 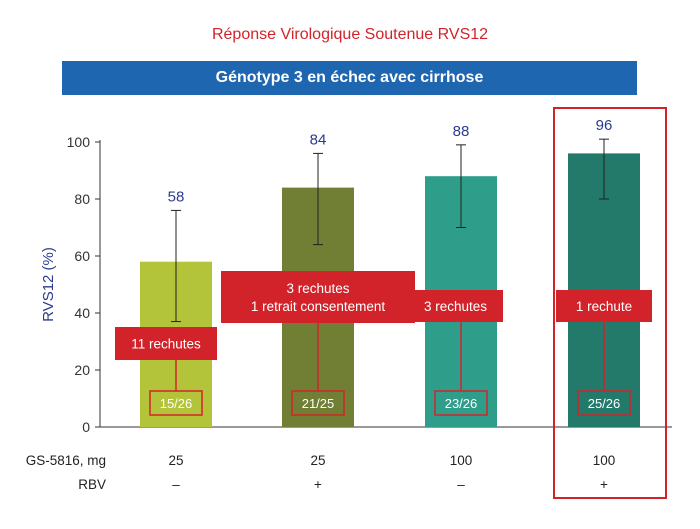 I want to click on row-label: GS-5816, mg, so click(x=66, y=460).